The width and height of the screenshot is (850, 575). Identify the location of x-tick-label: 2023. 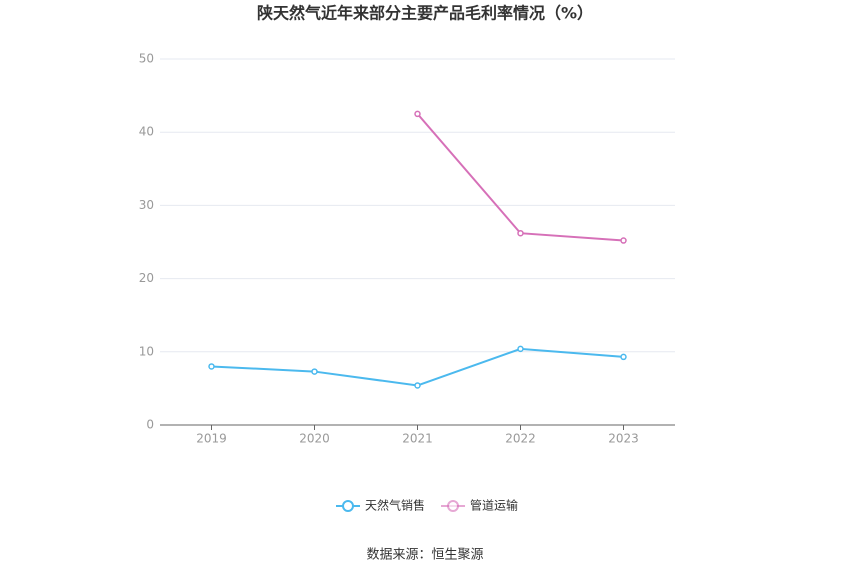
(623, 439).